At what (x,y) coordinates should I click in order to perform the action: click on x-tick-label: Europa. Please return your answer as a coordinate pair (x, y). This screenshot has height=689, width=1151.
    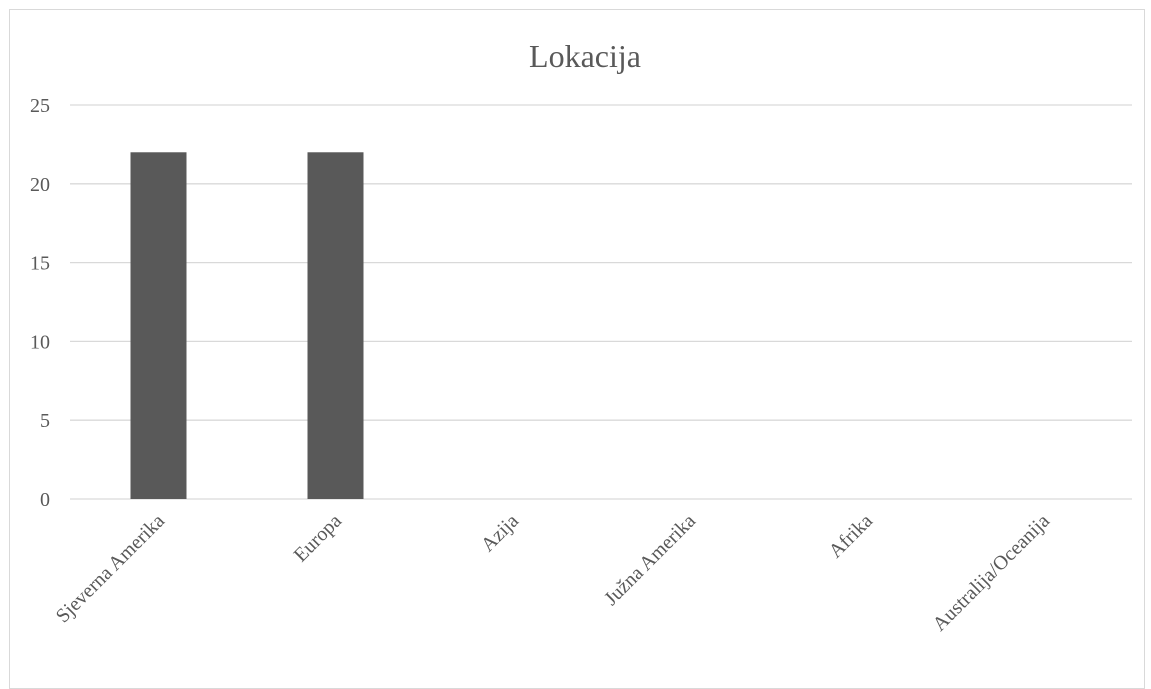
    Looking at the image, I should click on (318, 538).